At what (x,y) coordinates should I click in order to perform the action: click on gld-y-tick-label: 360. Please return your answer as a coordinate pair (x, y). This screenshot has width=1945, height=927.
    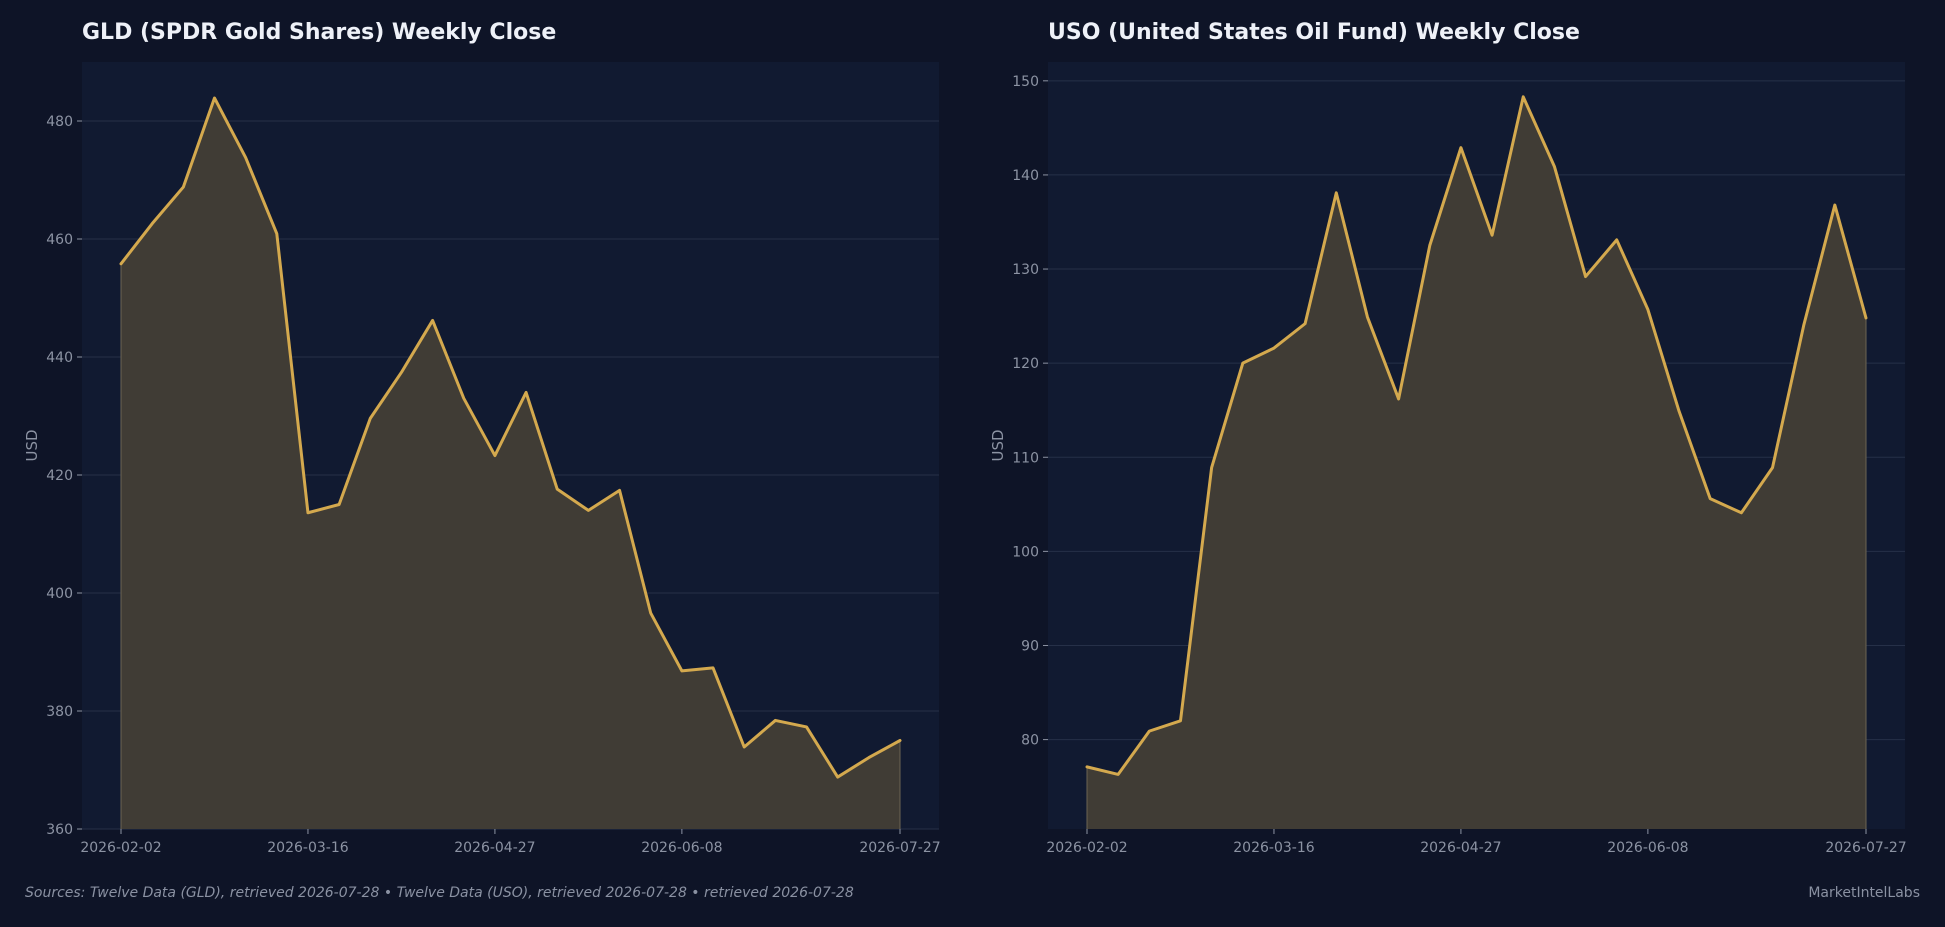
    Looking at the image, I should click on (59, 830).